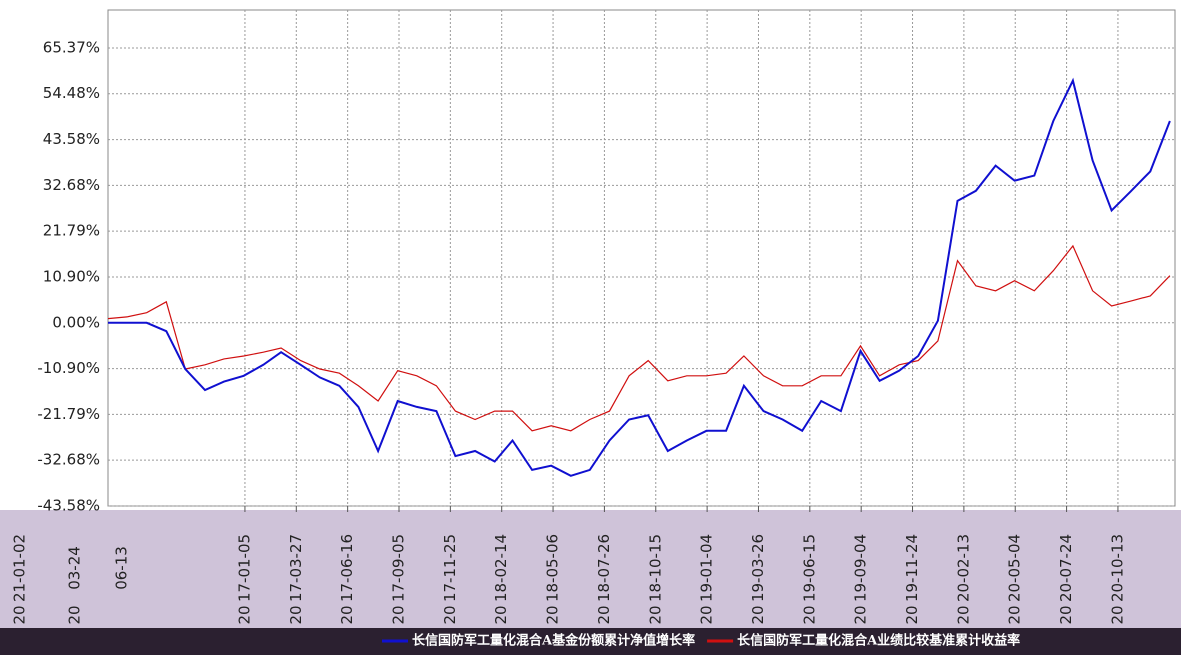 The width and height of the screenshot is (1181, 655). What do you see at coordinates (655, 568) in the screenshot?
I see `x-tick-label: 18-10-15` at bounding box center [655, 568].